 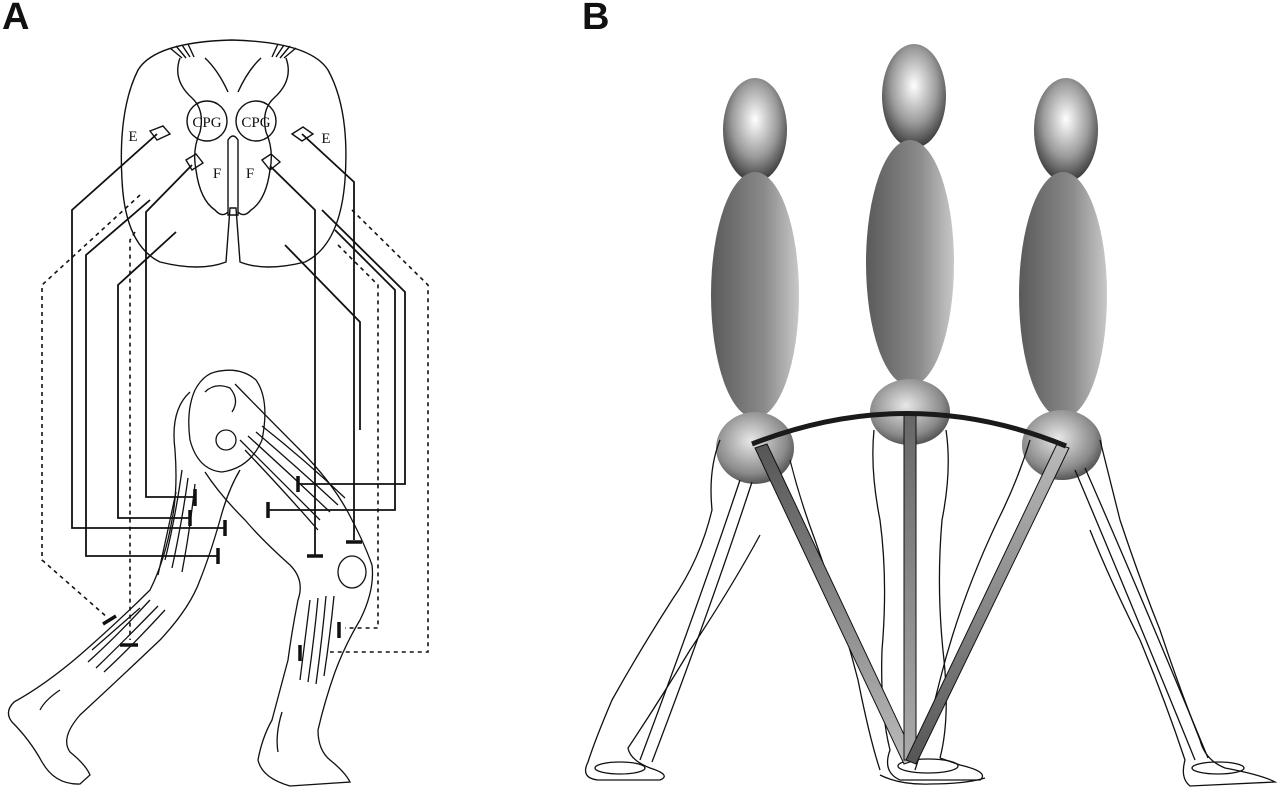 I want to click on right-cpg-label: CPG, so click(x=255, y=123).